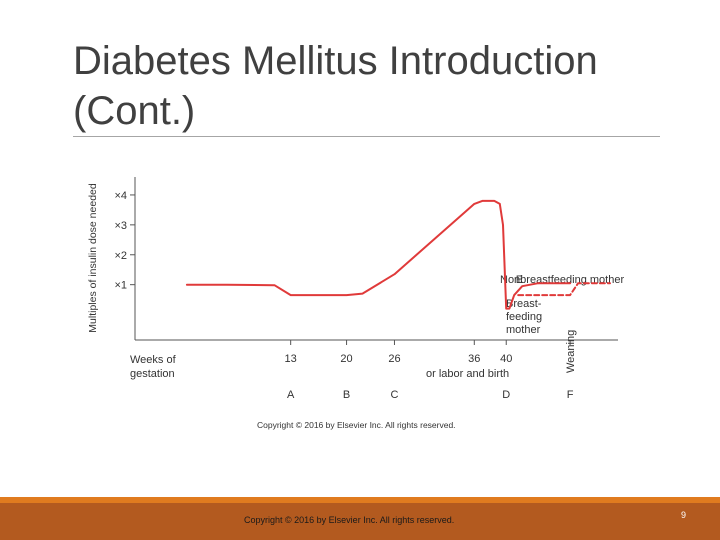  What do you see at coordinates (120, 256) in the screenshot?
I see `y-tick-label-2: ×2` at bounding box center [120, 256].